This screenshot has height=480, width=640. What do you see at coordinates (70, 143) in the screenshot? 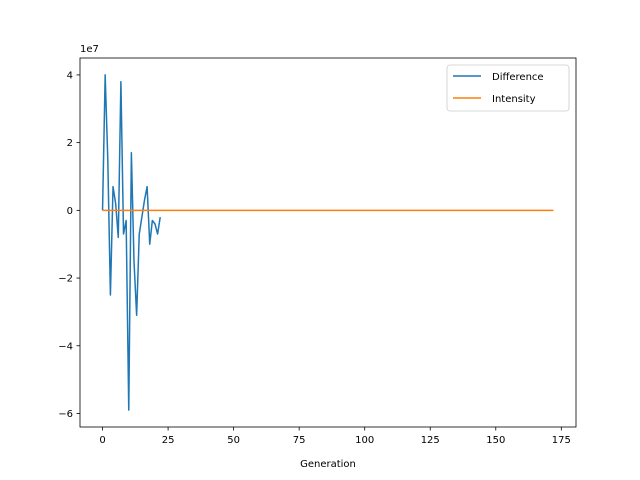
I see `y-tick-label: 2` at bounding box center [70, 143].